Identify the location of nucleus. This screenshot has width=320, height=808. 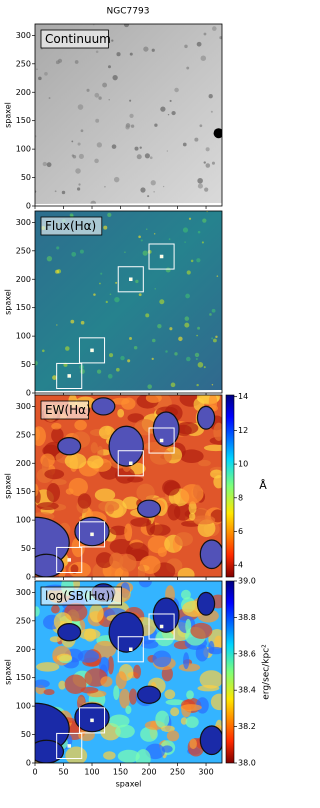
(217, 133).